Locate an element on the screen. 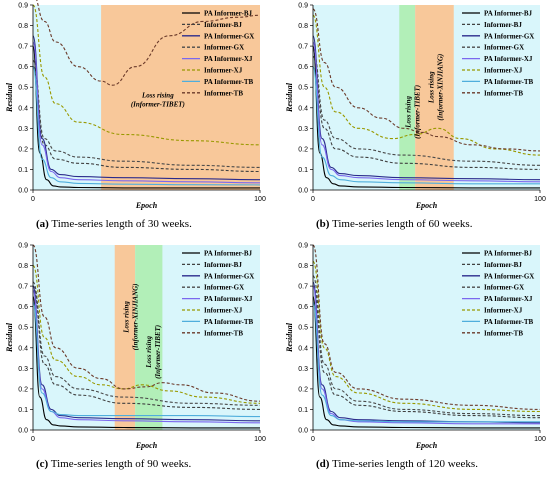  caption-letter: (c) is located at coordinates (42, 464).